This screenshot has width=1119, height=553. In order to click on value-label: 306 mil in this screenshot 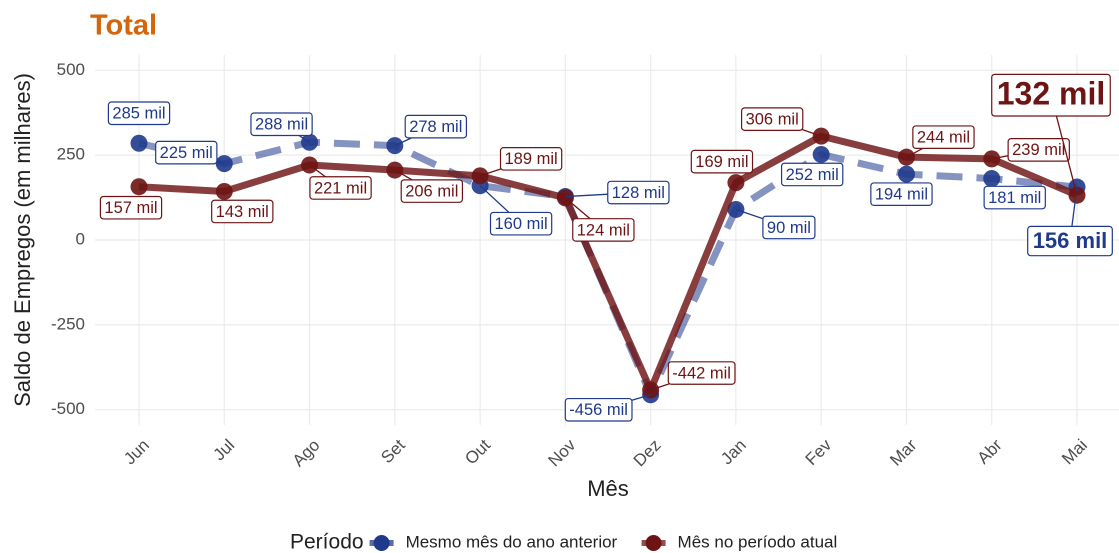, I will do `click(781, 122)`.